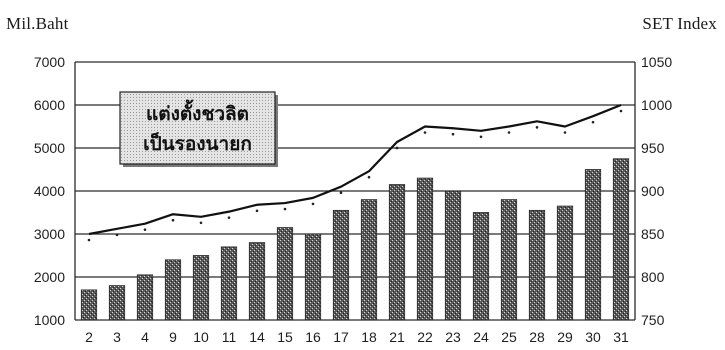  I want to click on right-tick-label: 950, so click(653, 148).